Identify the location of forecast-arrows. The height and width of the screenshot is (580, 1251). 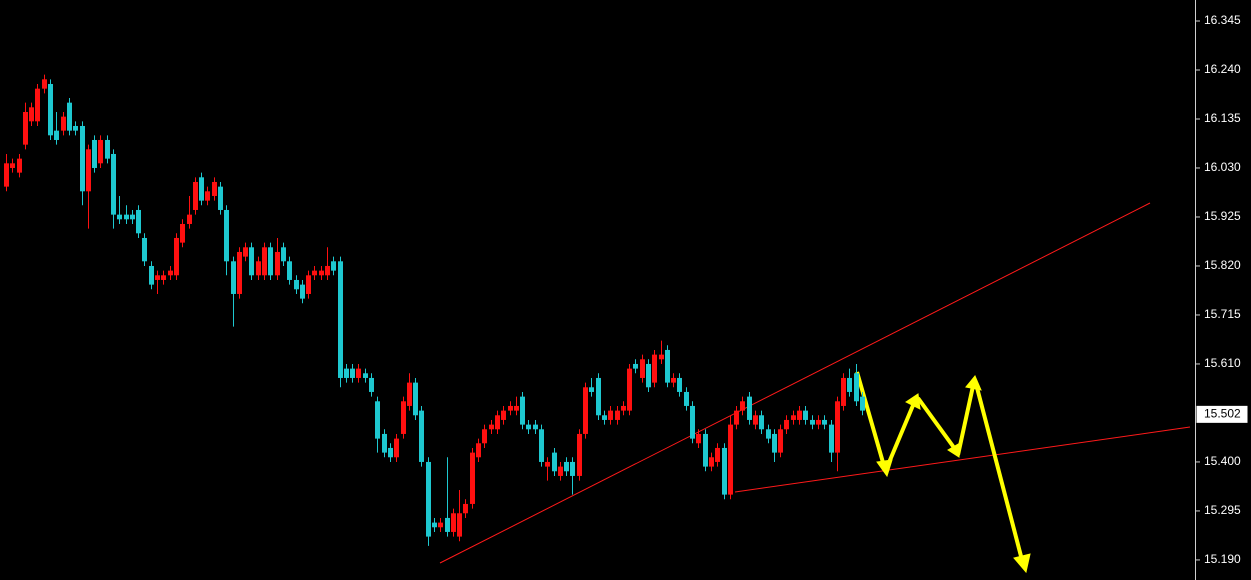
(943, 472).